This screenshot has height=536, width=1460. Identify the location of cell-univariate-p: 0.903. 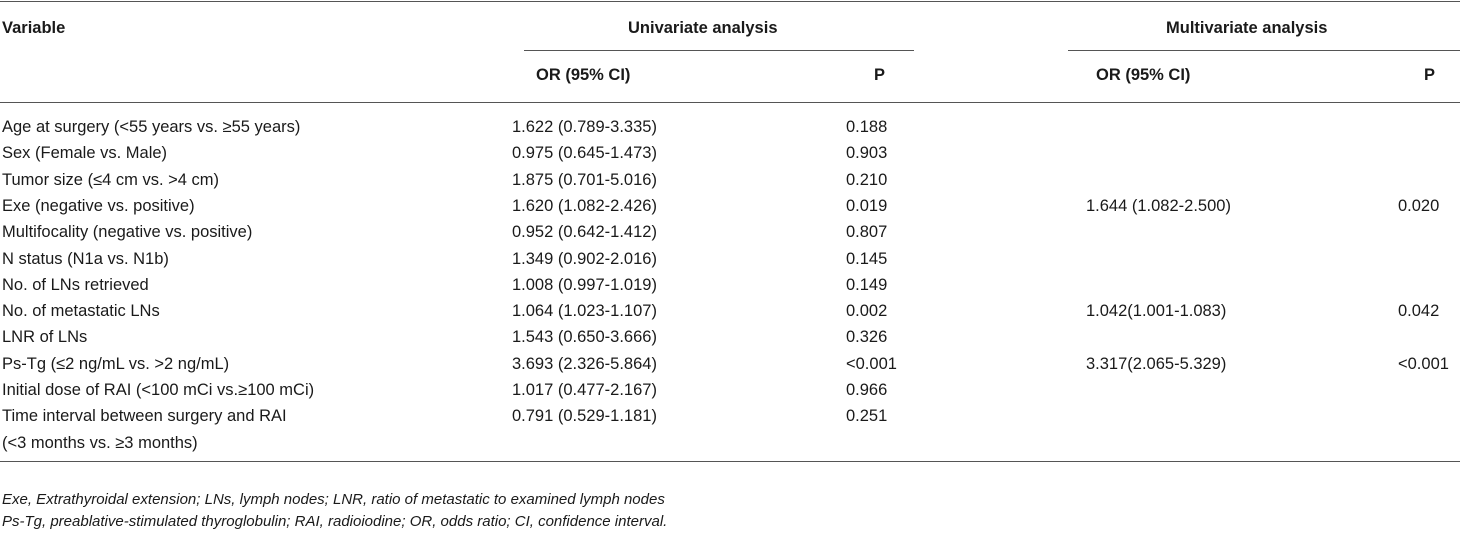
(867, 153).